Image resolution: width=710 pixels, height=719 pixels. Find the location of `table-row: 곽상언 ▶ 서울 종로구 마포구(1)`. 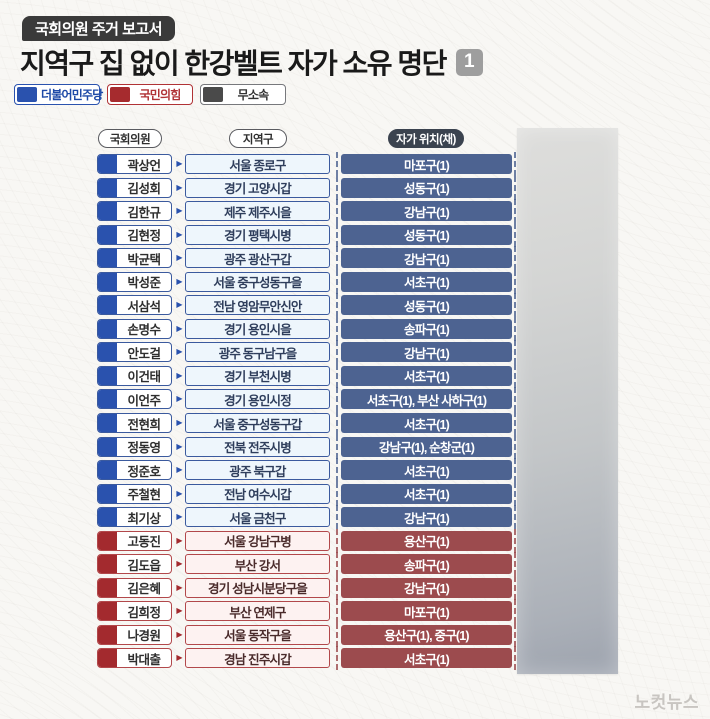

table-row: 곽상언 ▶ 서울 종로구 마포구(1) is located at coordinates (307, 164).